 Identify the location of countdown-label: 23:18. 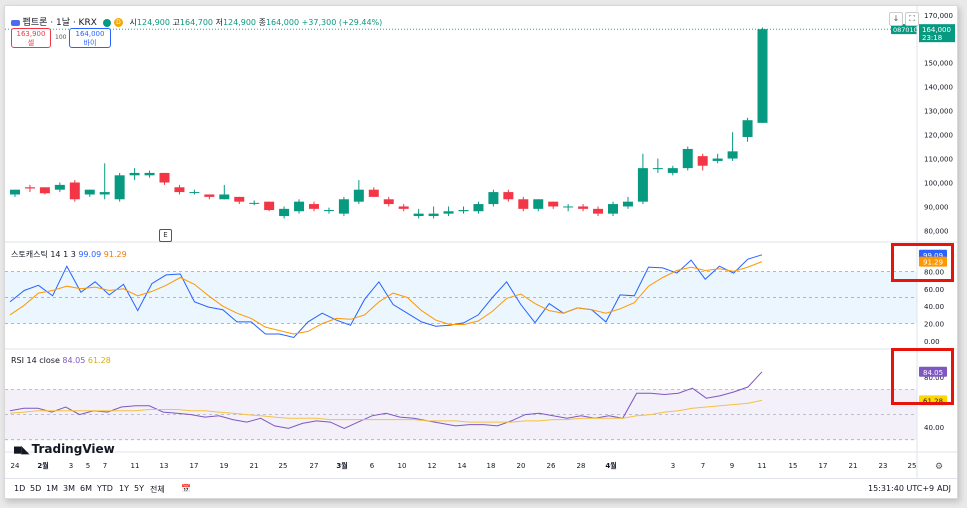
(932, 38).